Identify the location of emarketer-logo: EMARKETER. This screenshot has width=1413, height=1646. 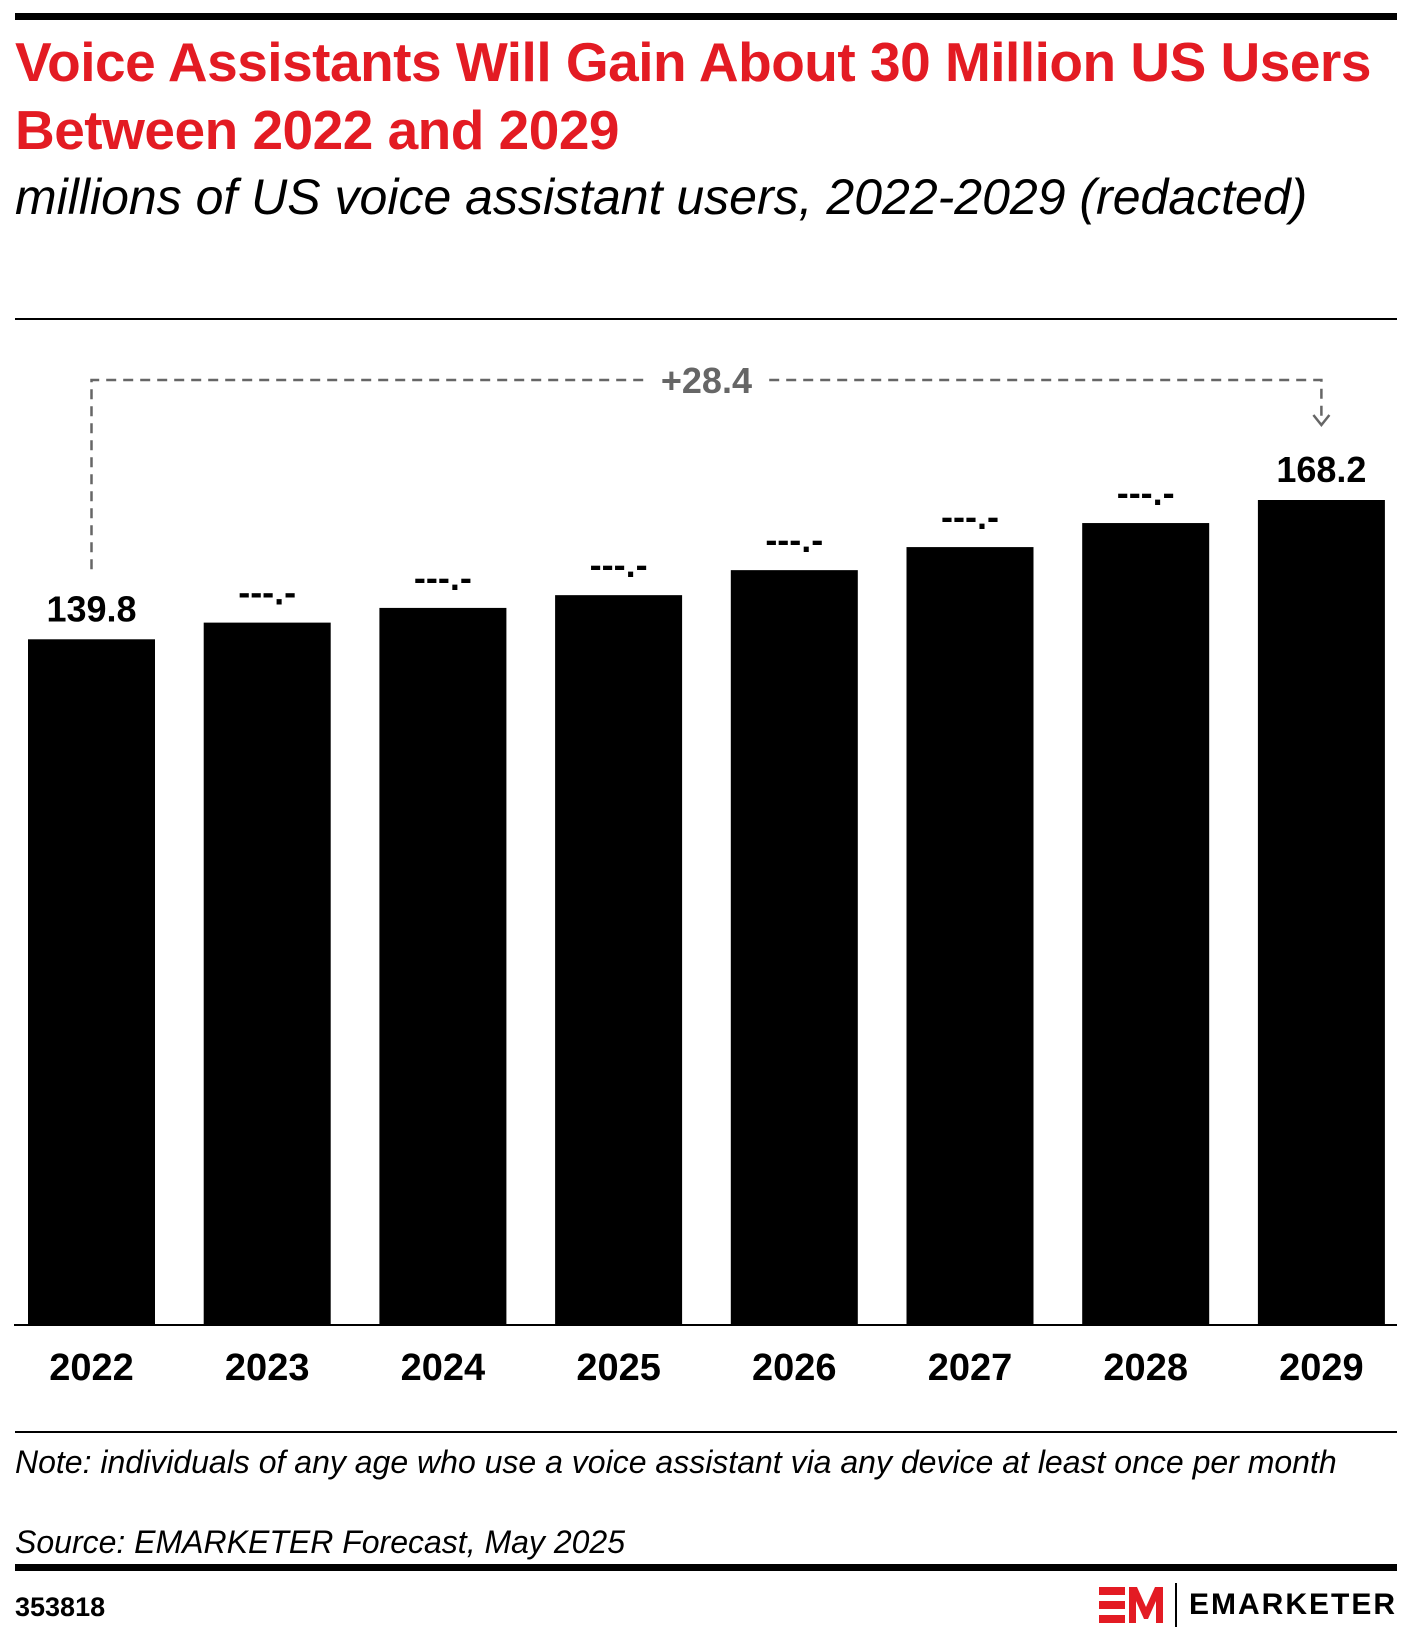
(1247, 1605).